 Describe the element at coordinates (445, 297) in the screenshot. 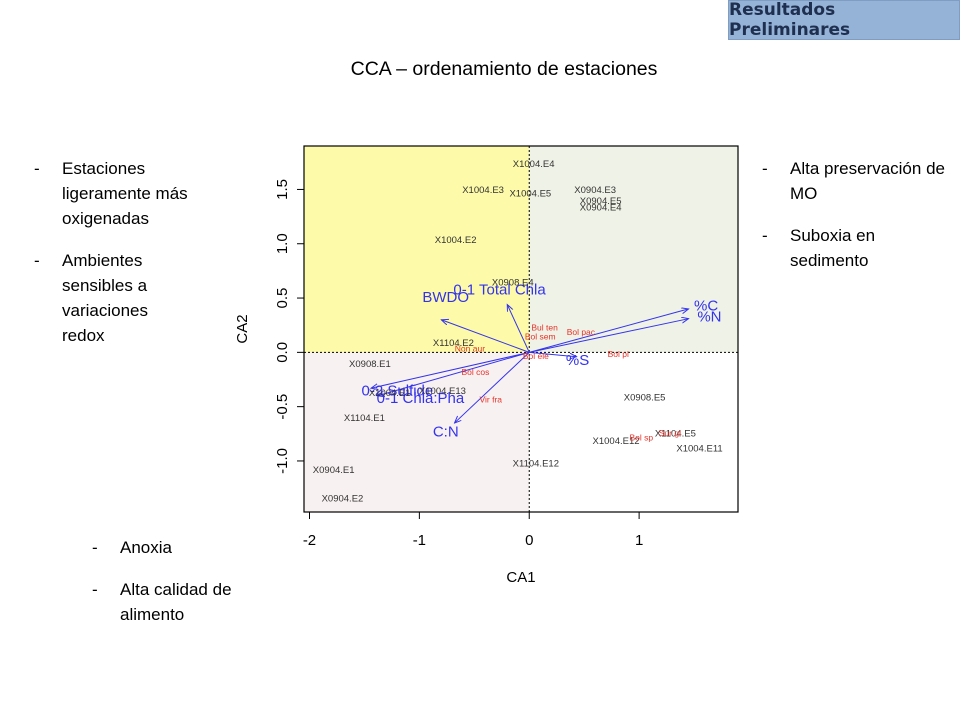

I see `vector-label: BWDO` at that location.